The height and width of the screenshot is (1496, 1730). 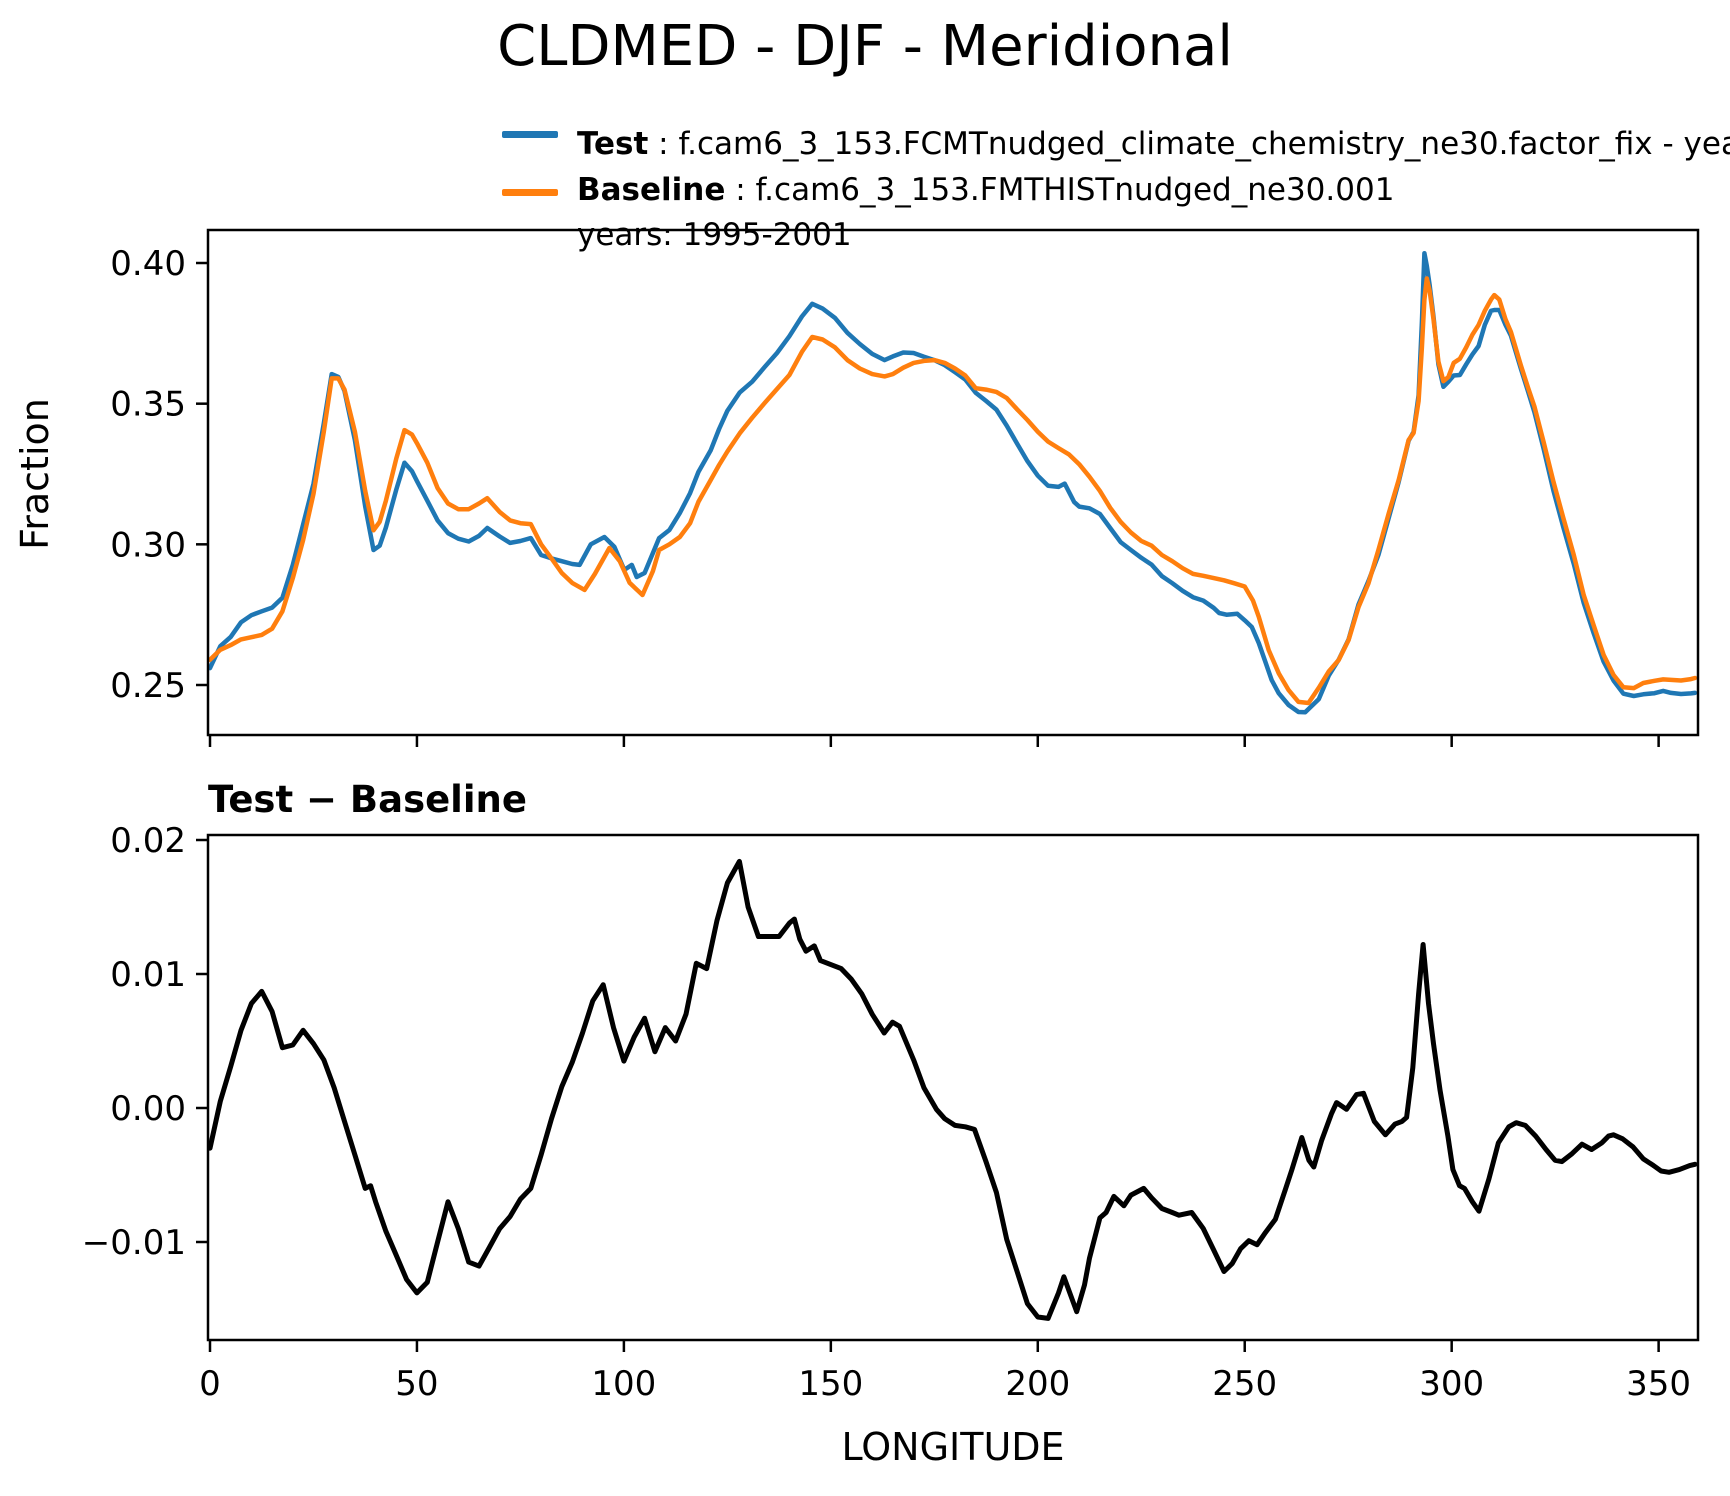 I want to click on legend-baseline-years: years: 1995-2001, so click(x=714, y=235).